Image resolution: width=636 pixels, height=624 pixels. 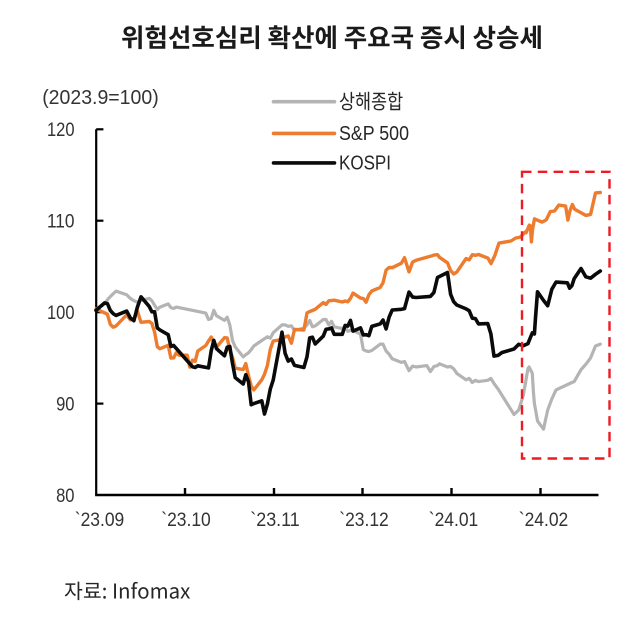 What do you see at coordinates (61, 222) in the screenshot?
I see `svg-text: 110` at bounding box center [61, 222].